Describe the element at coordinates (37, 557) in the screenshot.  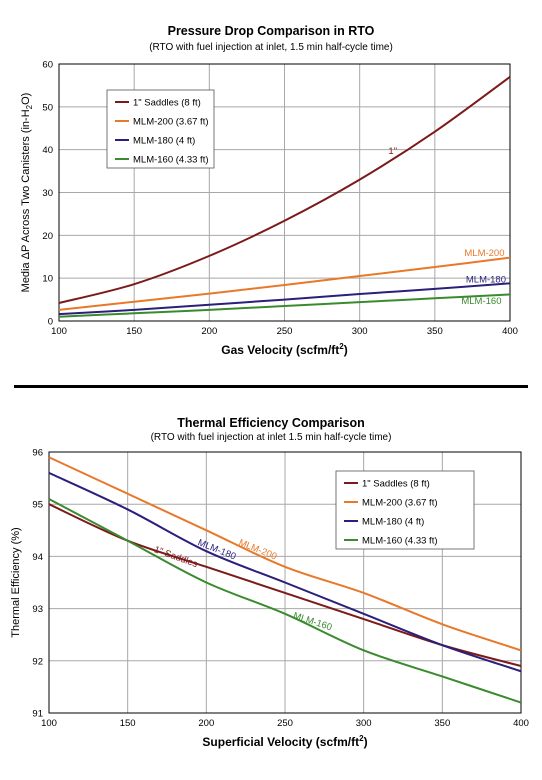
I see `y-tick-label: 94` at that location.